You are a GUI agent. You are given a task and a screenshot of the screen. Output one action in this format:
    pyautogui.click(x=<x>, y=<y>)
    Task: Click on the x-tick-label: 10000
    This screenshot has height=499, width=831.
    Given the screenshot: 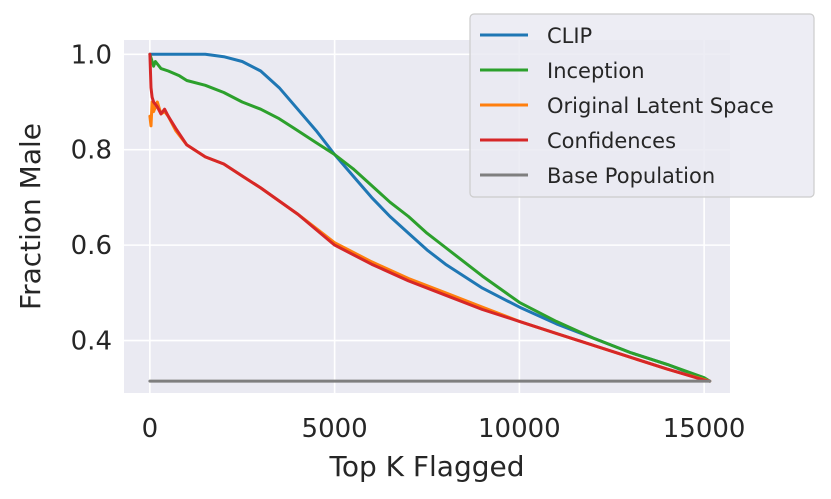 What is the action you would take?
    pyautogui.click(x=519, y=429)
    